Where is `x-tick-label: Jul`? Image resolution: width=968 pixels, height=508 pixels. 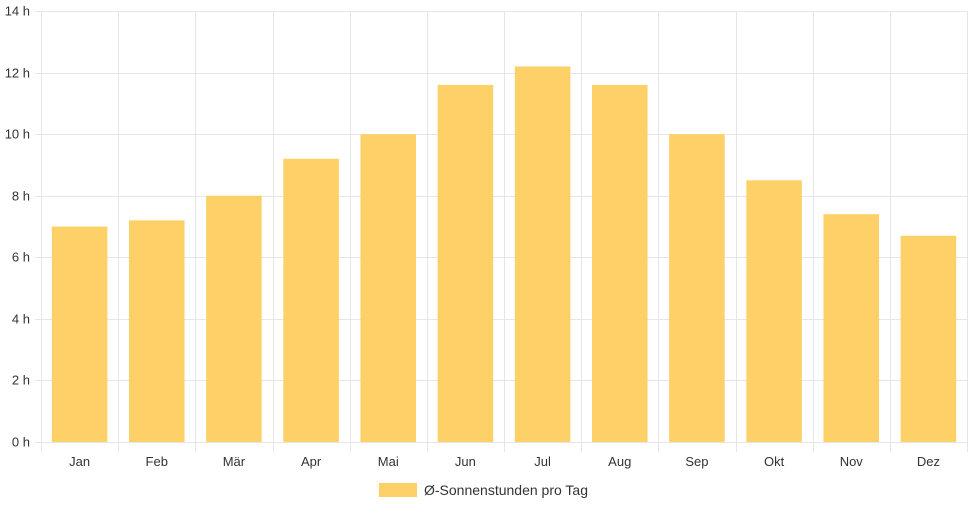 x-tick-label: Jul is located at coordinates (542, 461).